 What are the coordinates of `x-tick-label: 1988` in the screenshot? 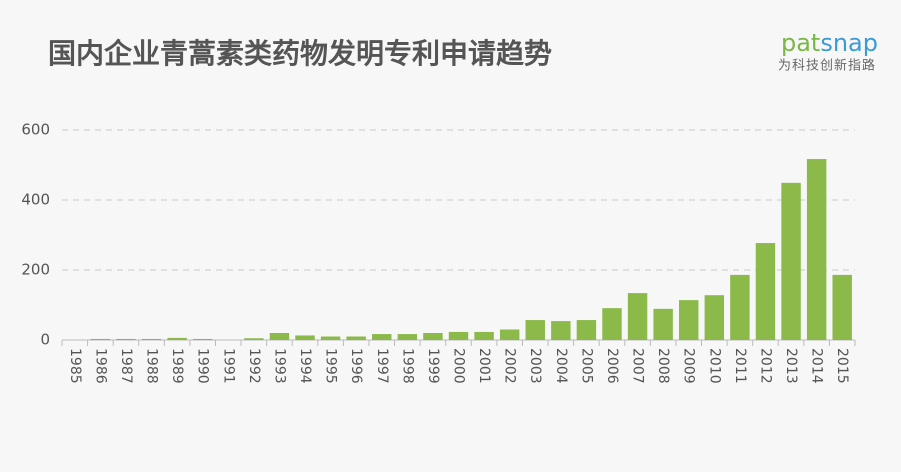 It's located at (152, 366).